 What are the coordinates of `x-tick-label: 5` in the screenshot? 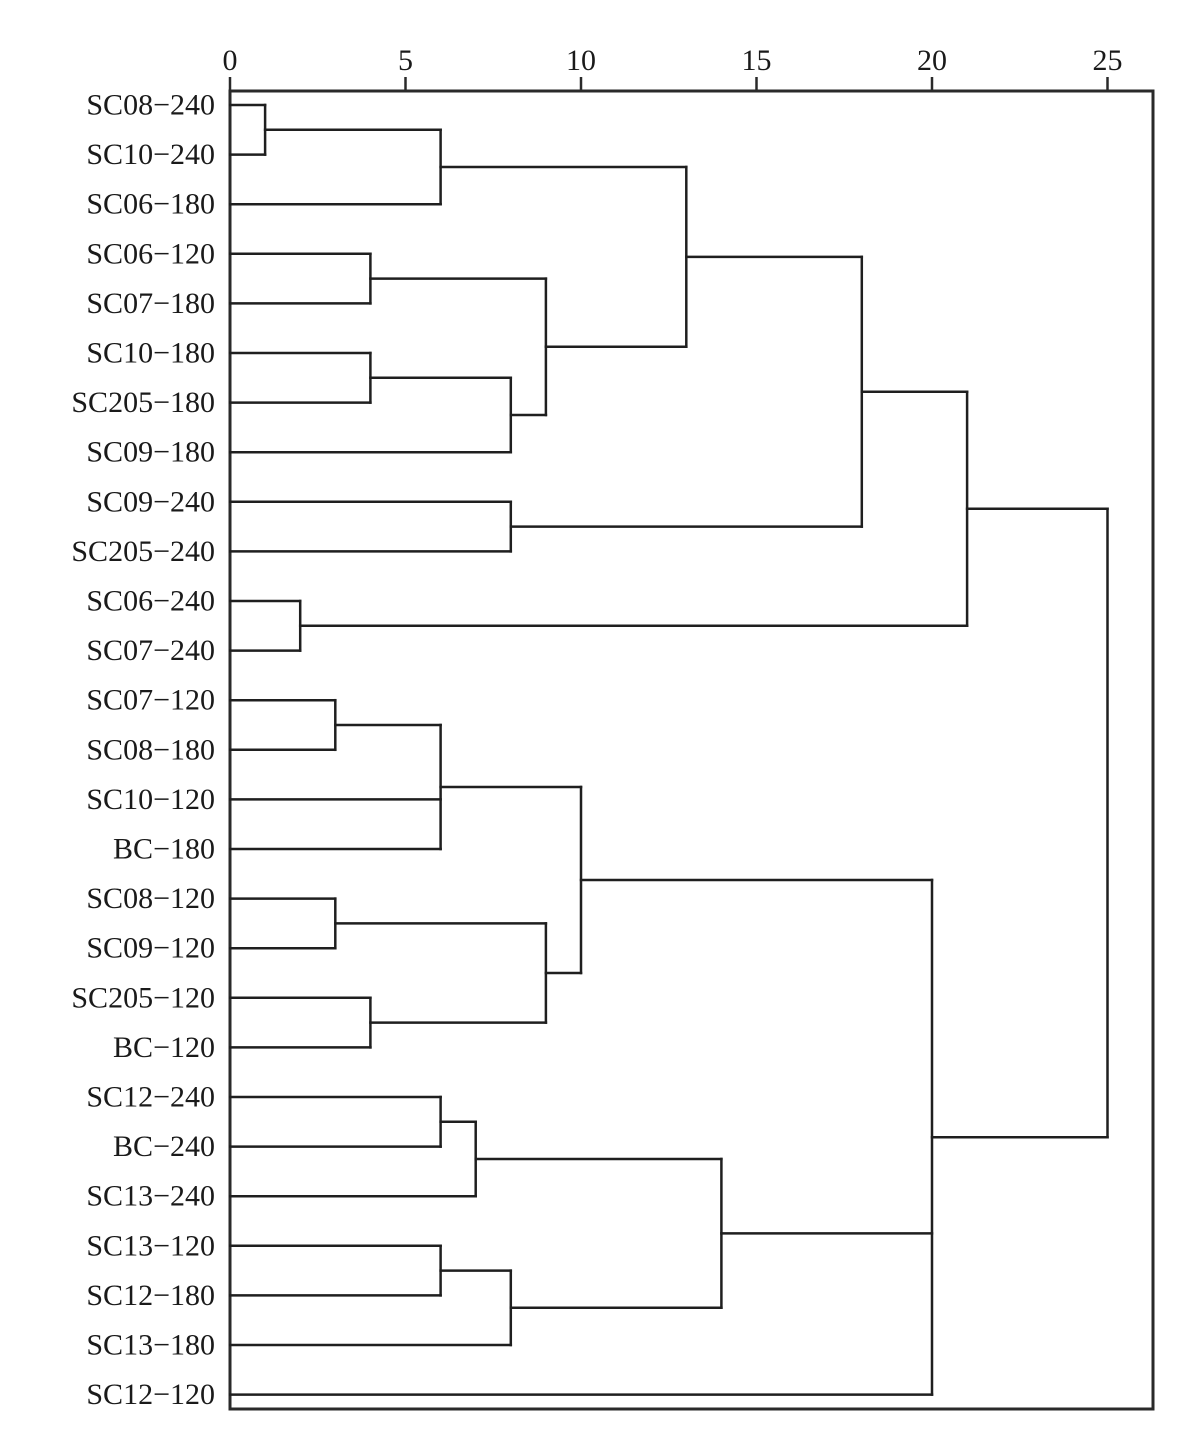 It's located at (405, 60).